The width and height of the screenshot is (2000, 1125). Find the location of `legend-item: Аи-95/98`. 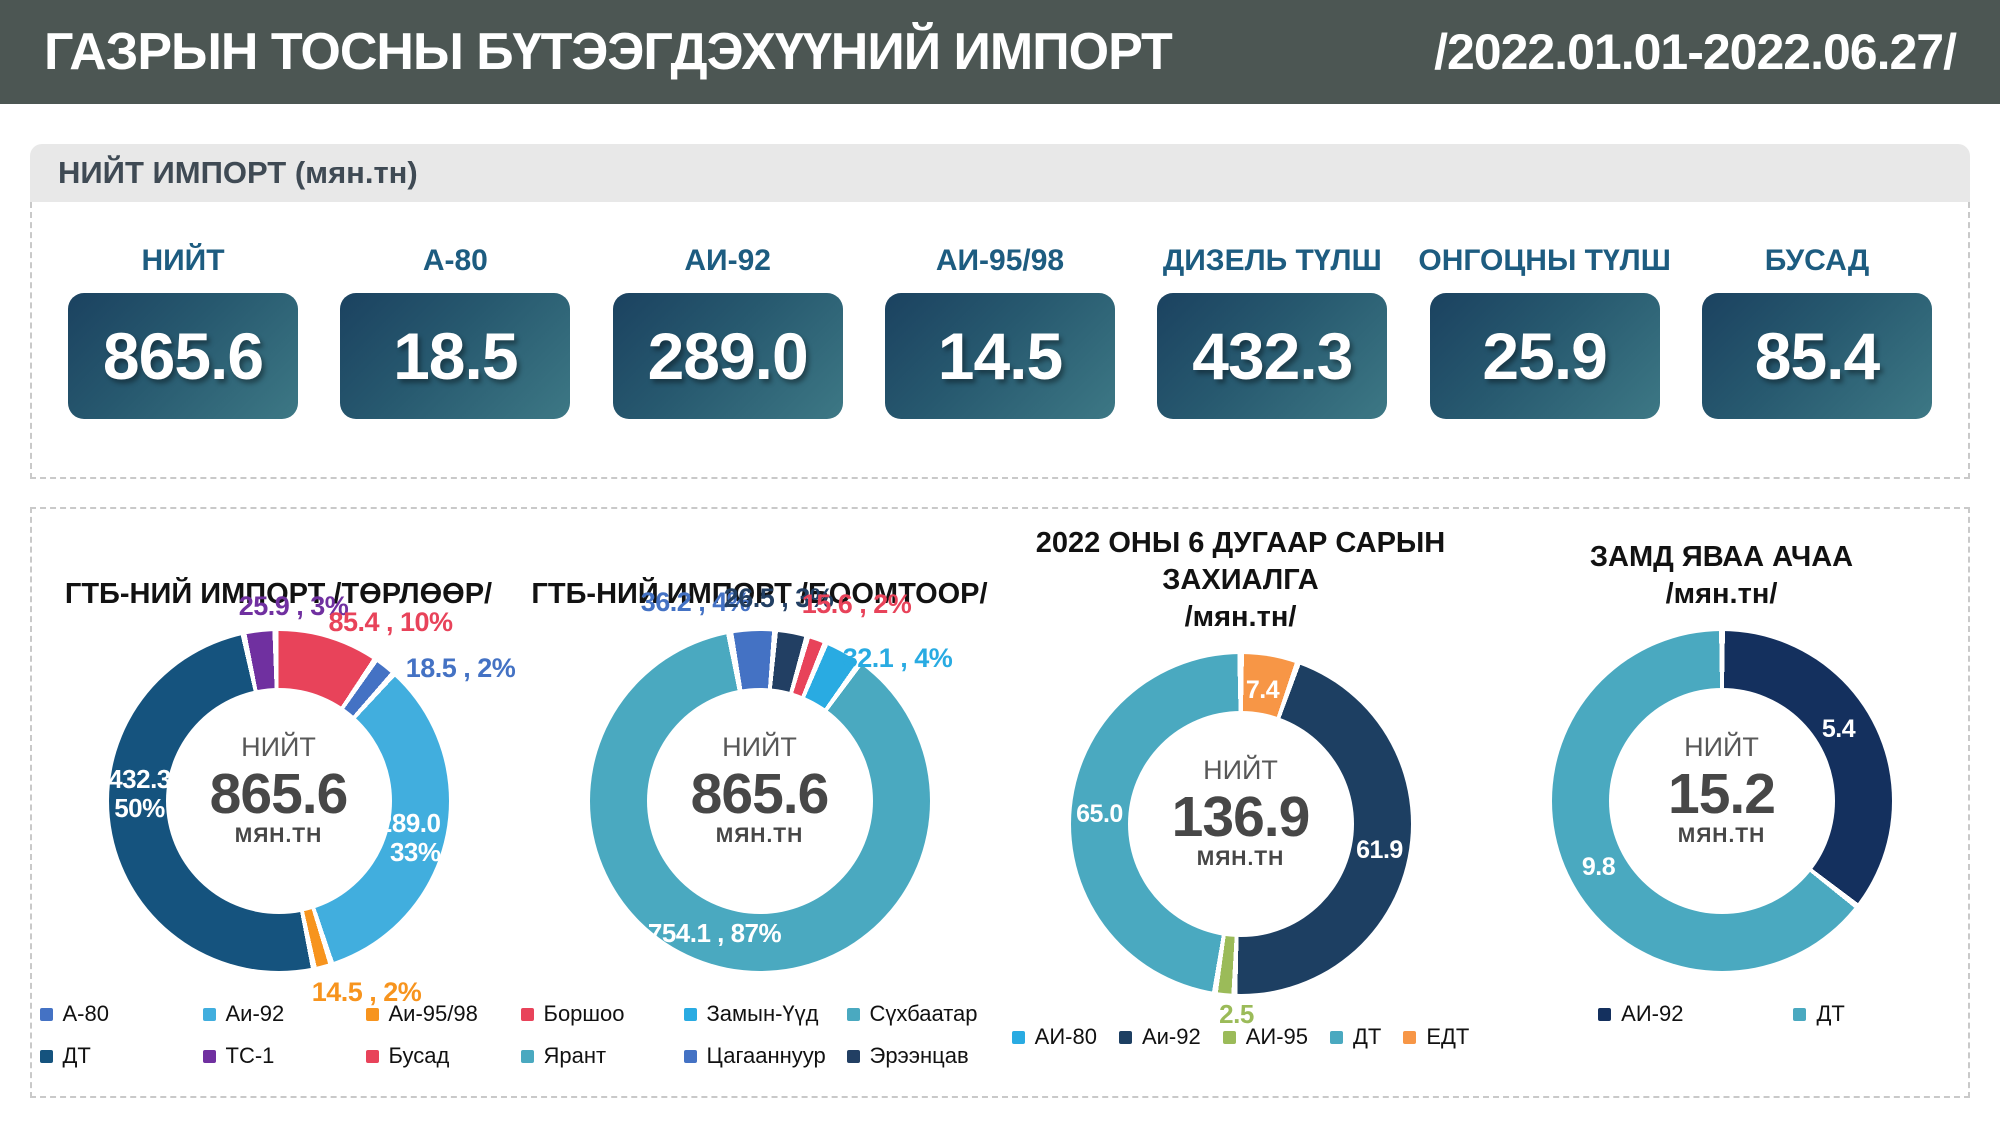

legend-item: Аи-95/98 is located at coordinates (443, 1014).